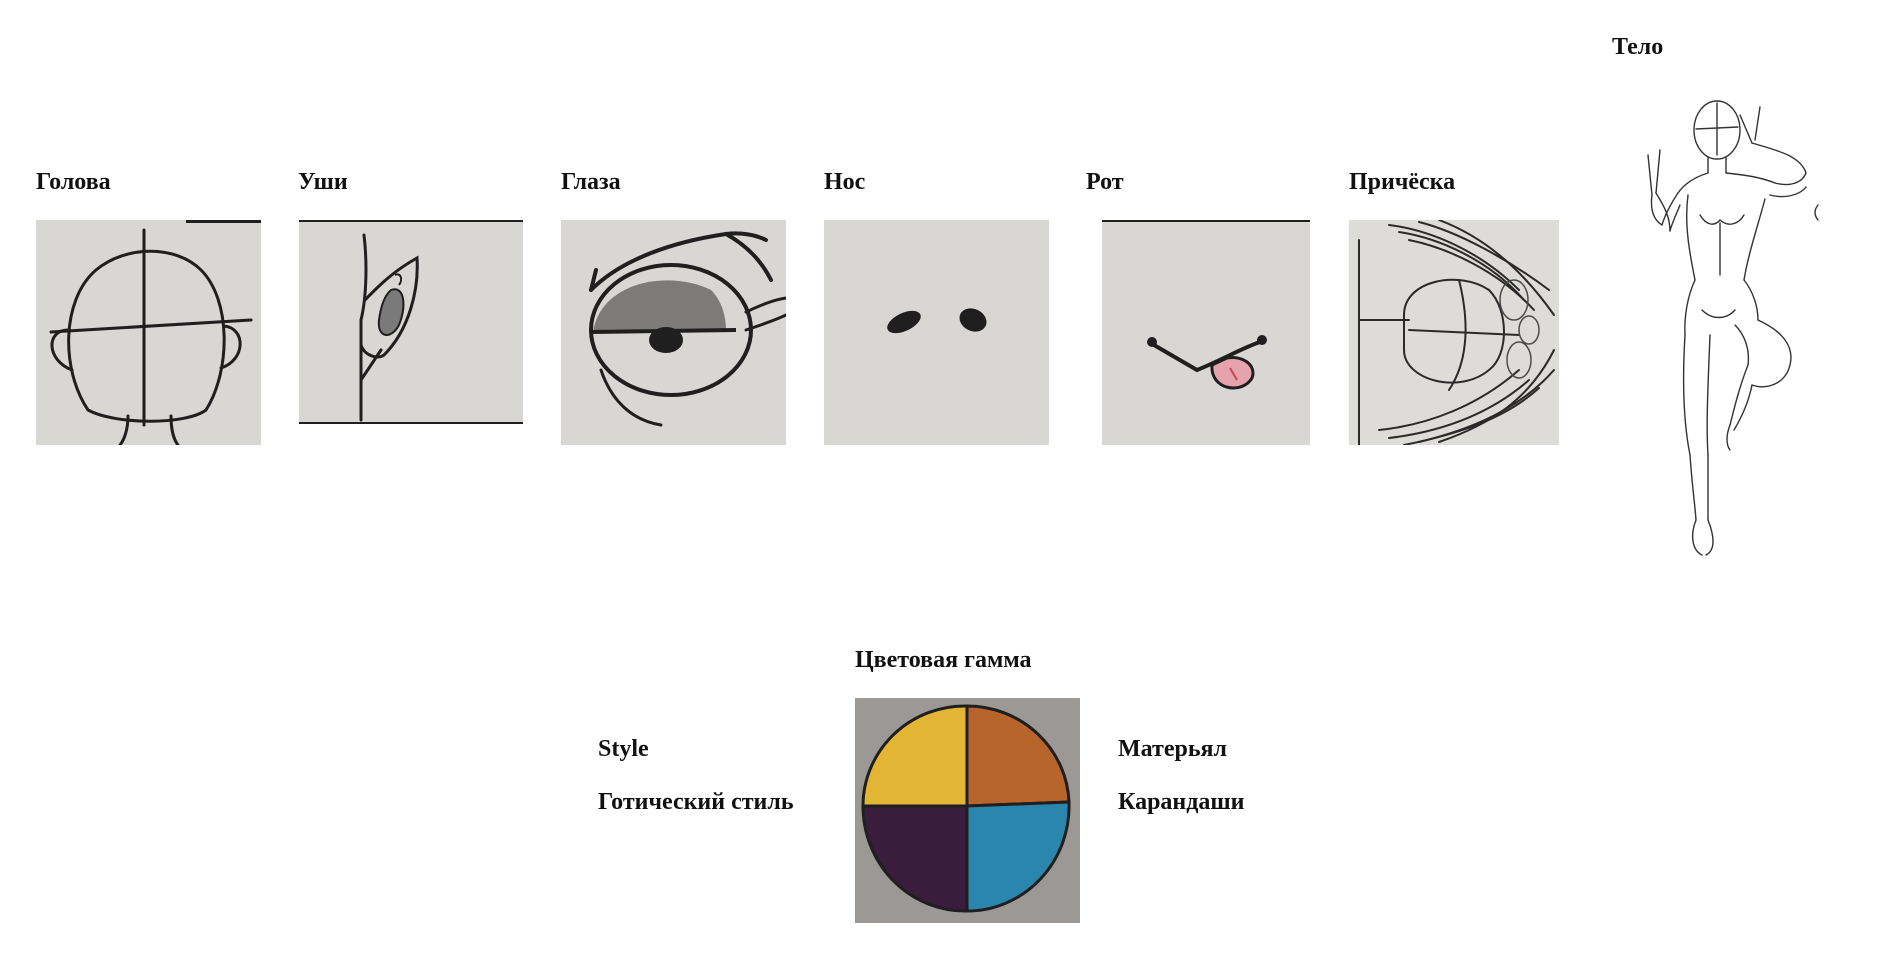 This screenshot has width=1896, height=966. I want to click on hair-sketch-image, so click(1454, 332).